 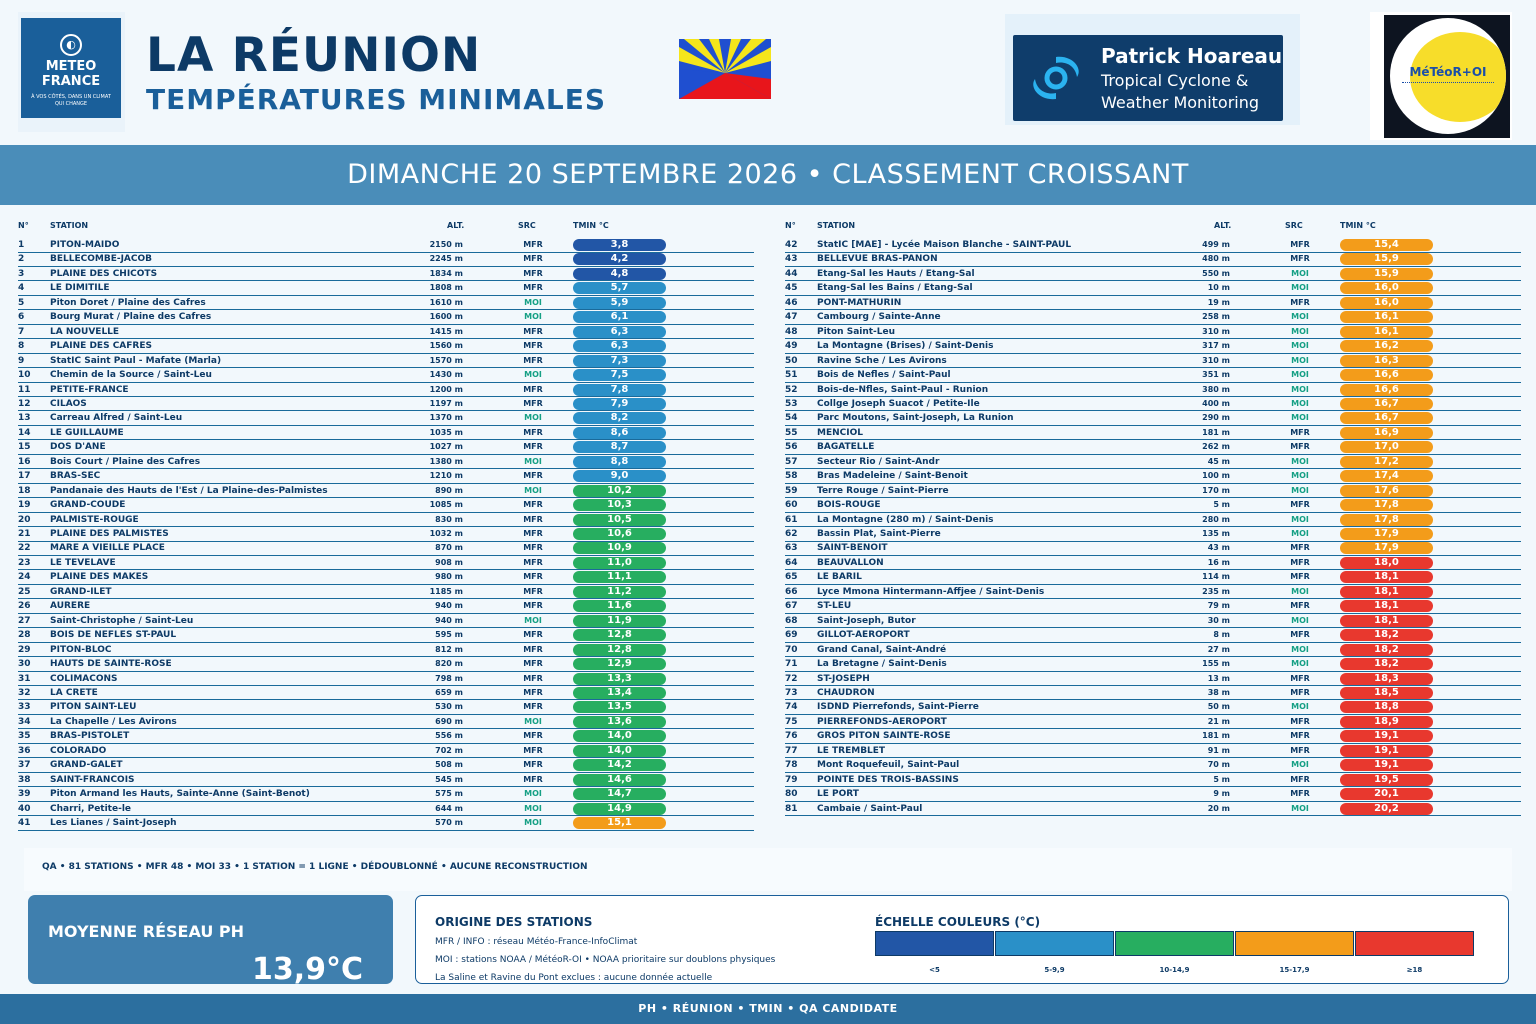 I want to click on table-row: 32 LA CRETE 659 m MFR 13,4, so click(x=386, y=693).